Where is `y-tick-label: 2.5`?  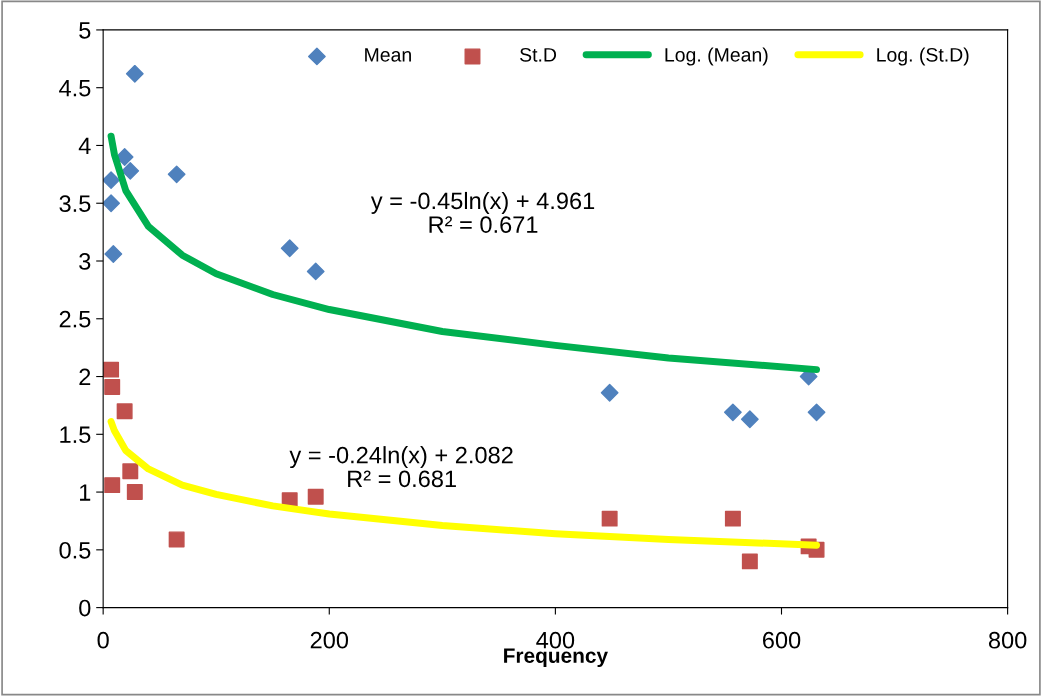 y-tick-label: 2.5 is located at coordinates (75, 319).